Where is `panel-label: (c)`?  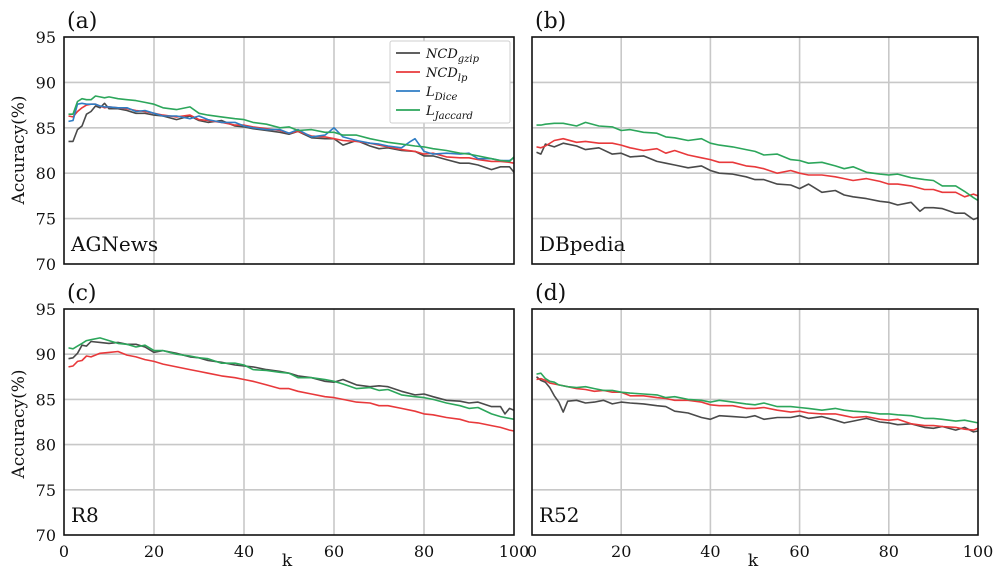
panel-label: (c) is located at coordinates (82, 293).